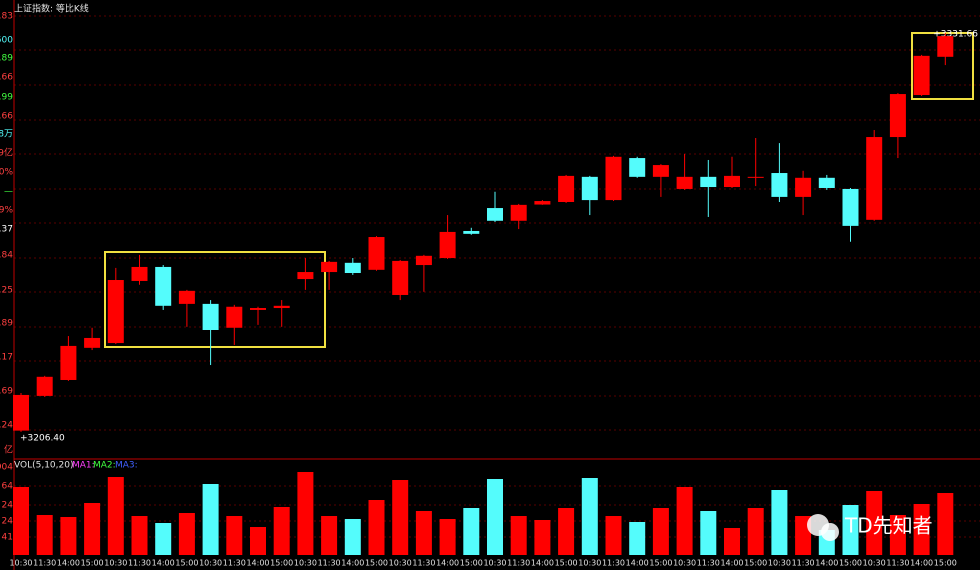 This screenshot has width=980, height=570. I want to click on side-label: 8万, so click(6, 135).